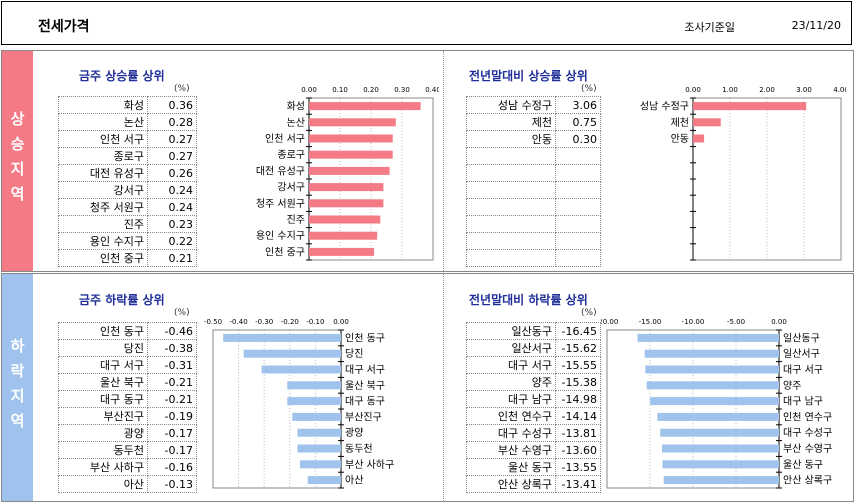  Describe the element at coordinates (172, 241) in the screenshot. I see `change-value: 0.22` at that location.